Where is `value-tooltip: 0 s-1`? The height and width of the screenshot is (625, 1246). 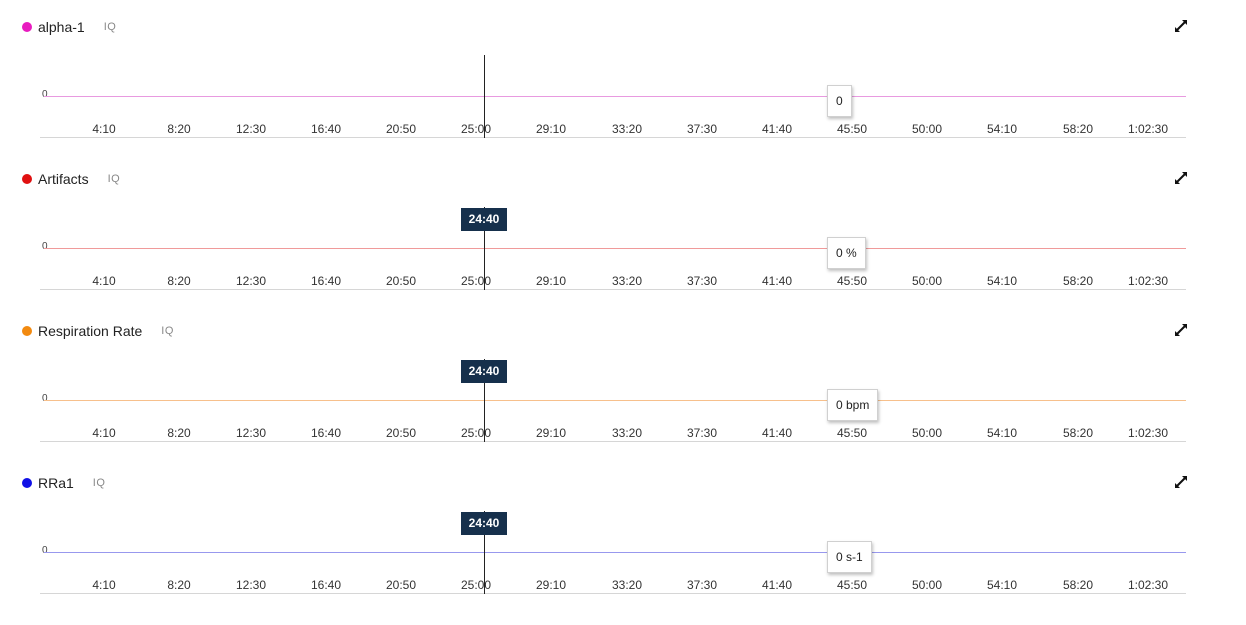
value-tooltip: 0 s-1 is located at coordinates (849, 557).